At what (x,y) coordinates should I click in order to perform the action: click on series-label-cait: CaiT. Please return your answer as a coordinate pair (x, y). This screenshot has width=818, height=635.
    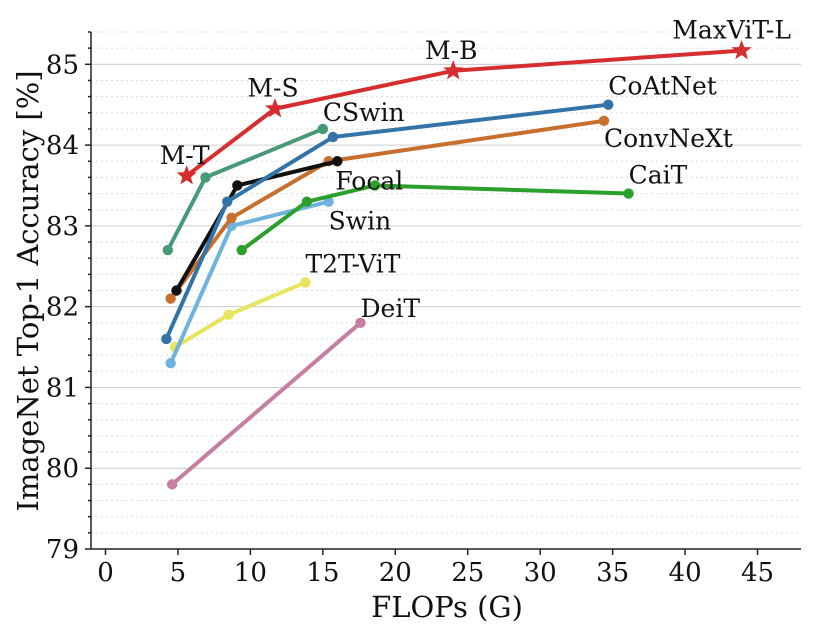
    Looking at the image, I should click on (658, 175).